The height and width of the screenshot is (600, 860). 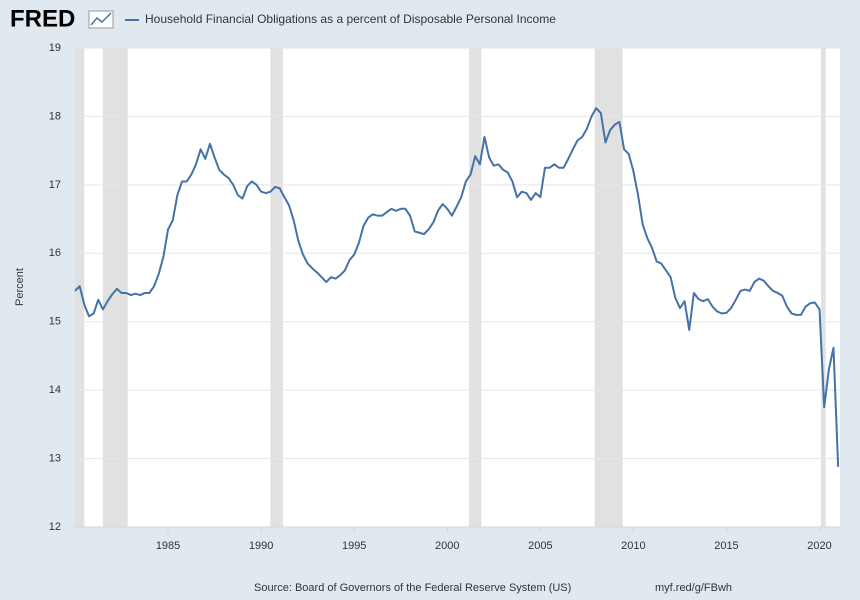 I want to click on y-tick-label: 18, so click(x=55, y=116).